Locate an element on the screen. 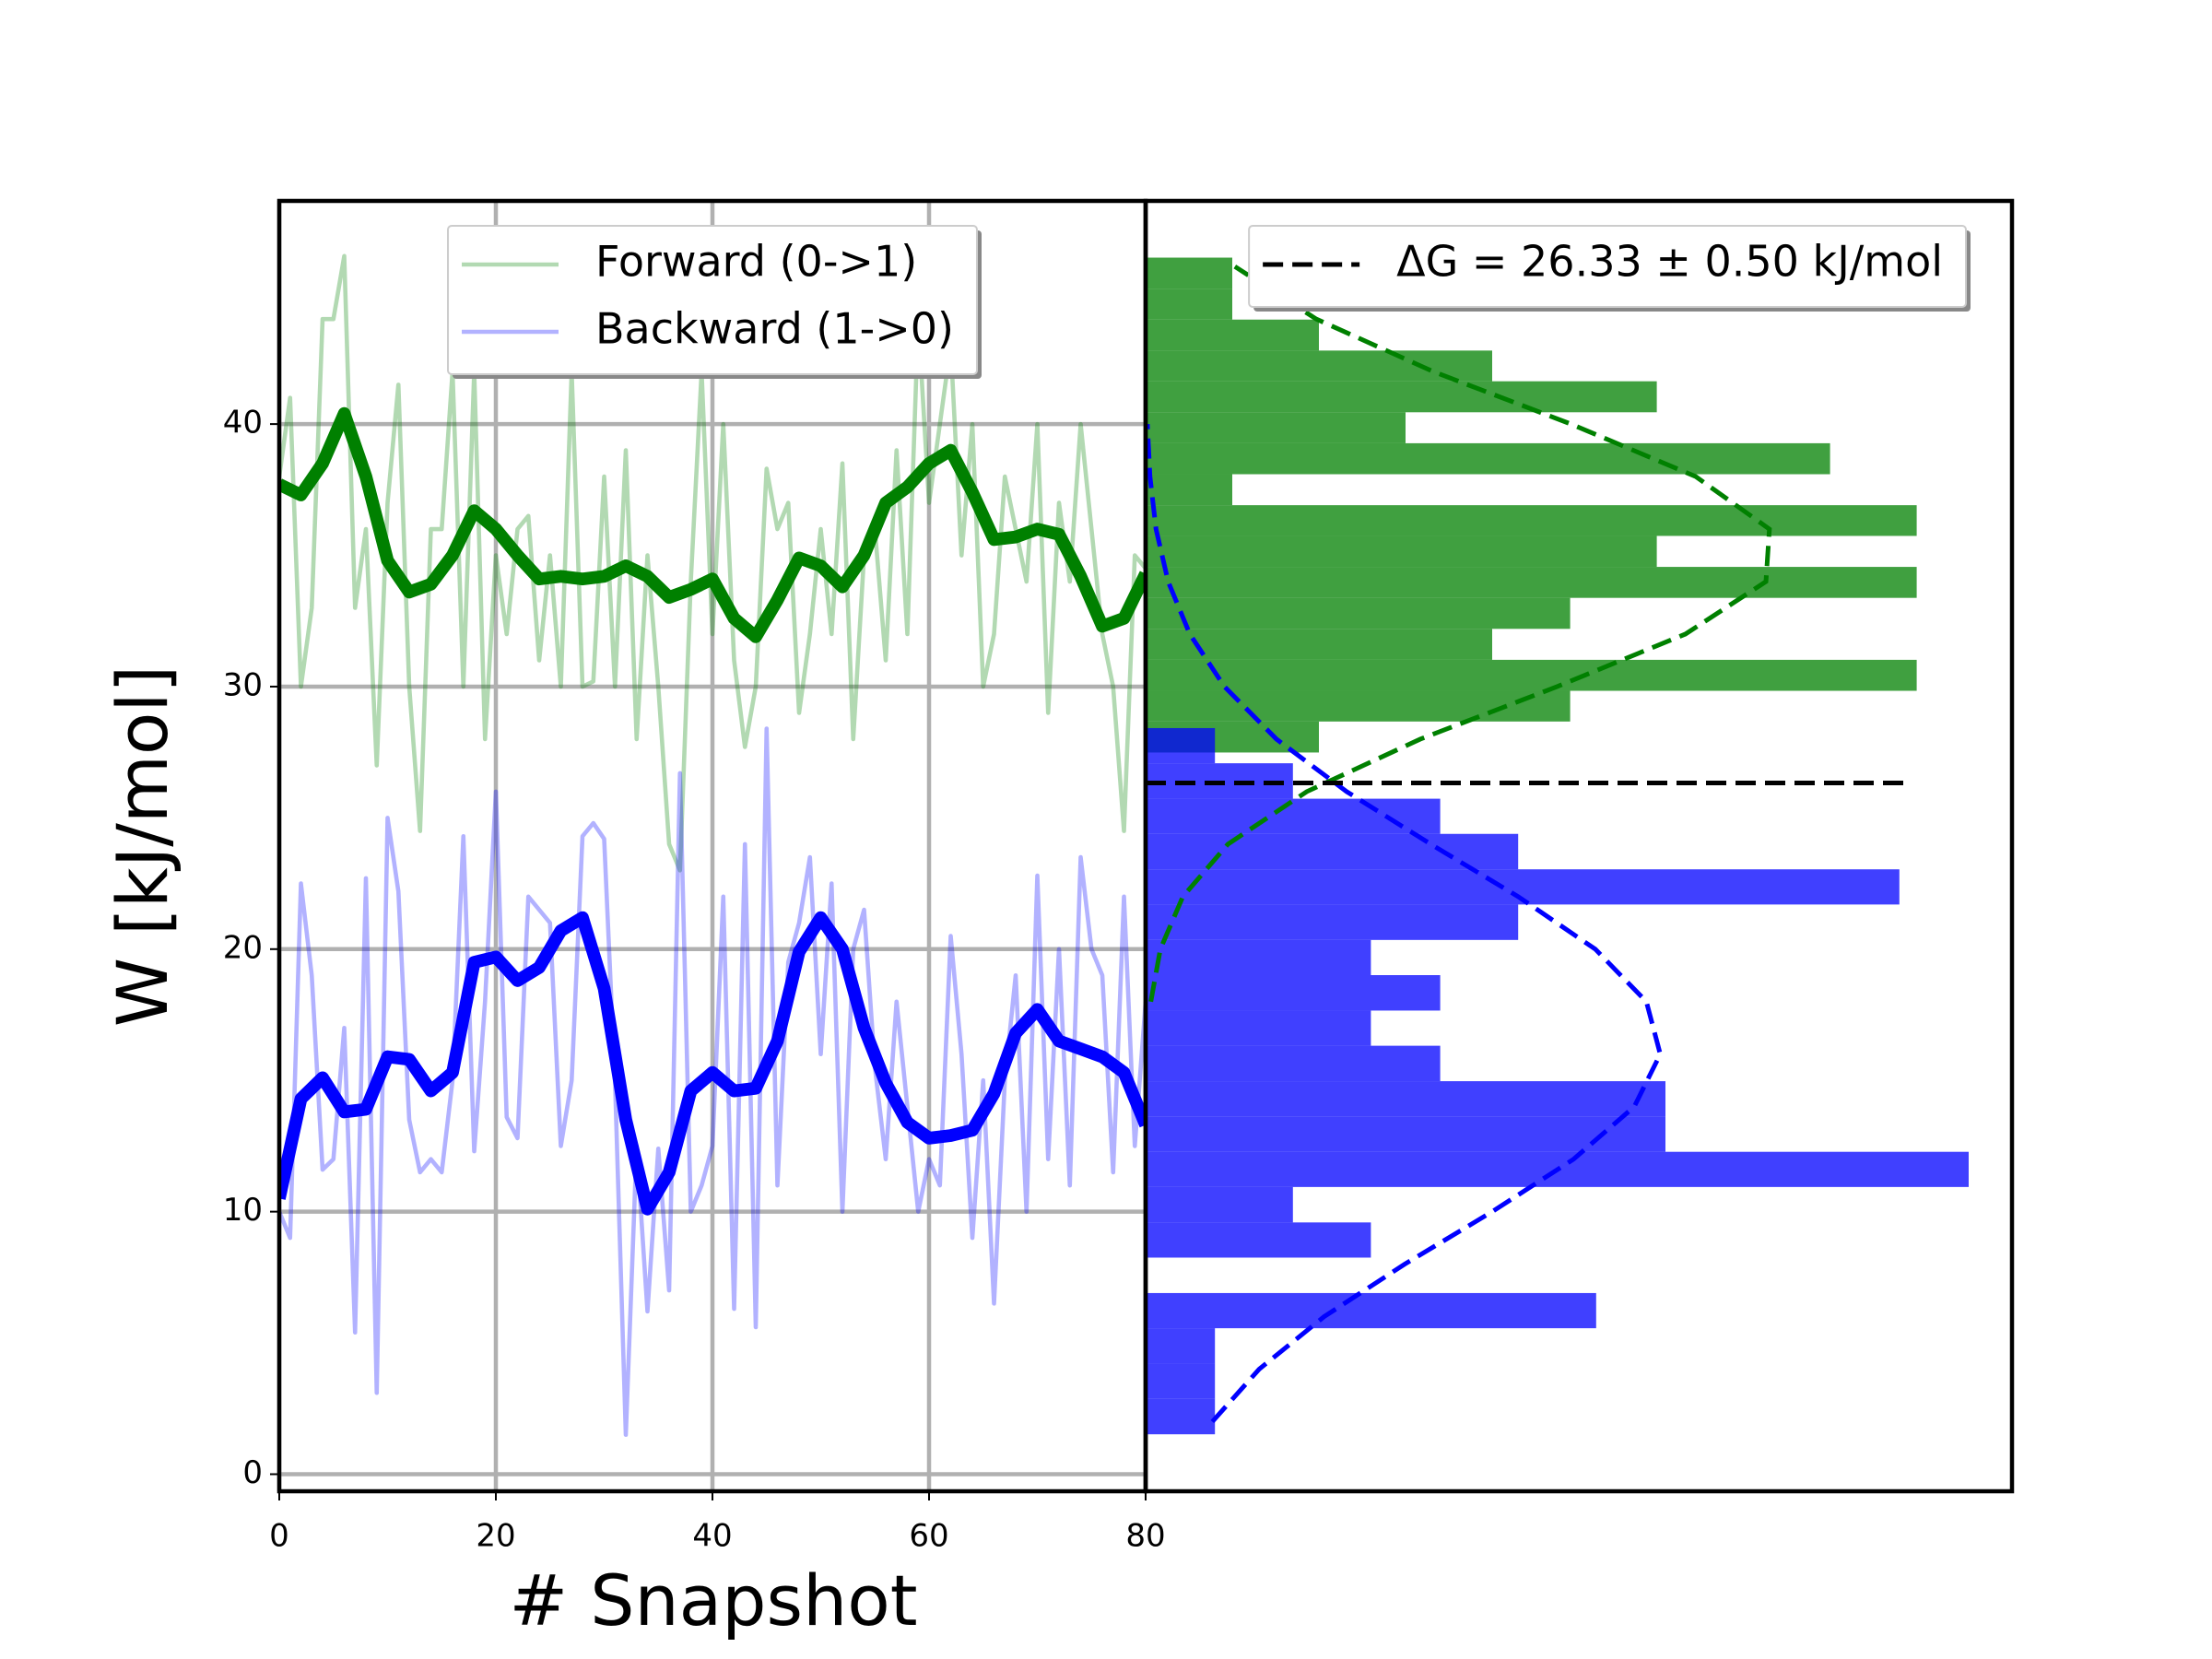 The image size is (2212, 1659). legend-label: Backward (1->0) is located at coordinates (774, 329).